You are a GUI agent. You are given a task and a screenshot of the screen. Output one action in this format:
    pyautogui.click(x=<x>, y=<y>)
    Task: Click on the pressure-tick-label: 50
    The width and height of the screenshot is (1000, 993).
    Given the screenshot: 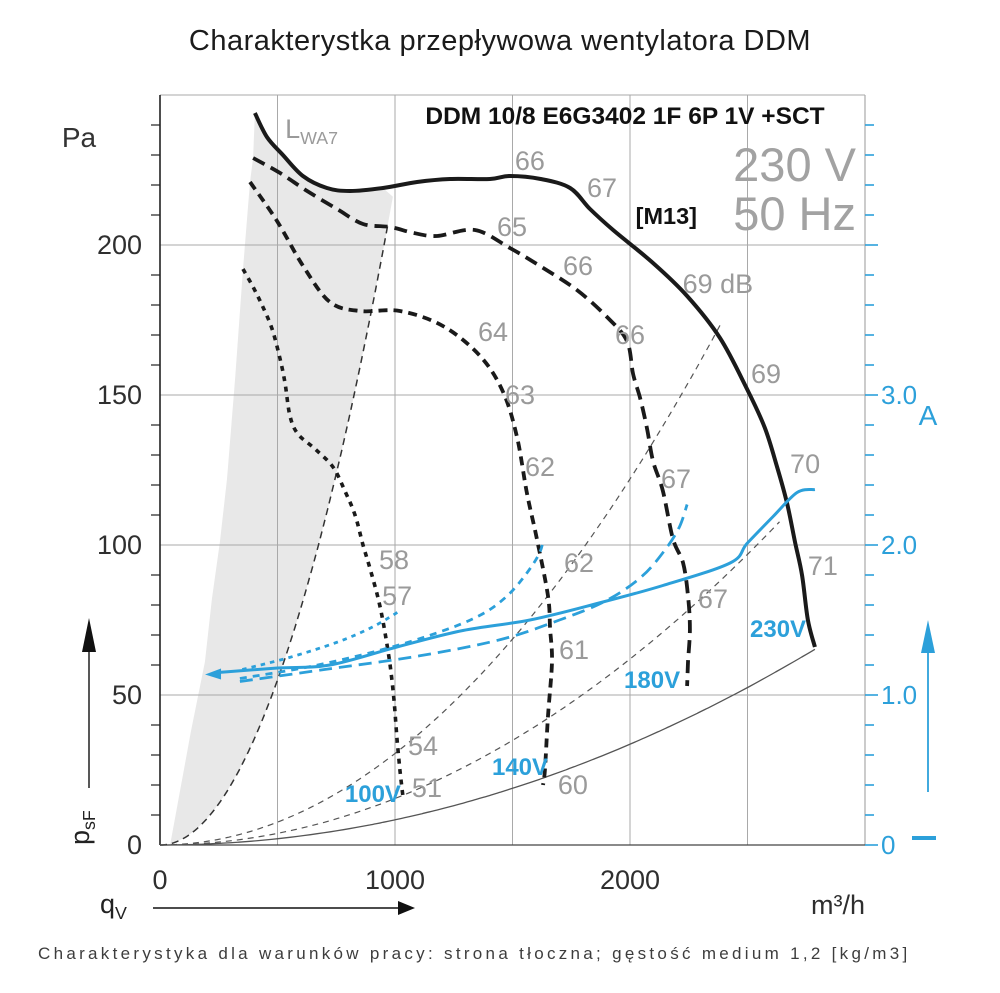 What is the action you would take?
    pyautogui.click(x=127, y=695)
    